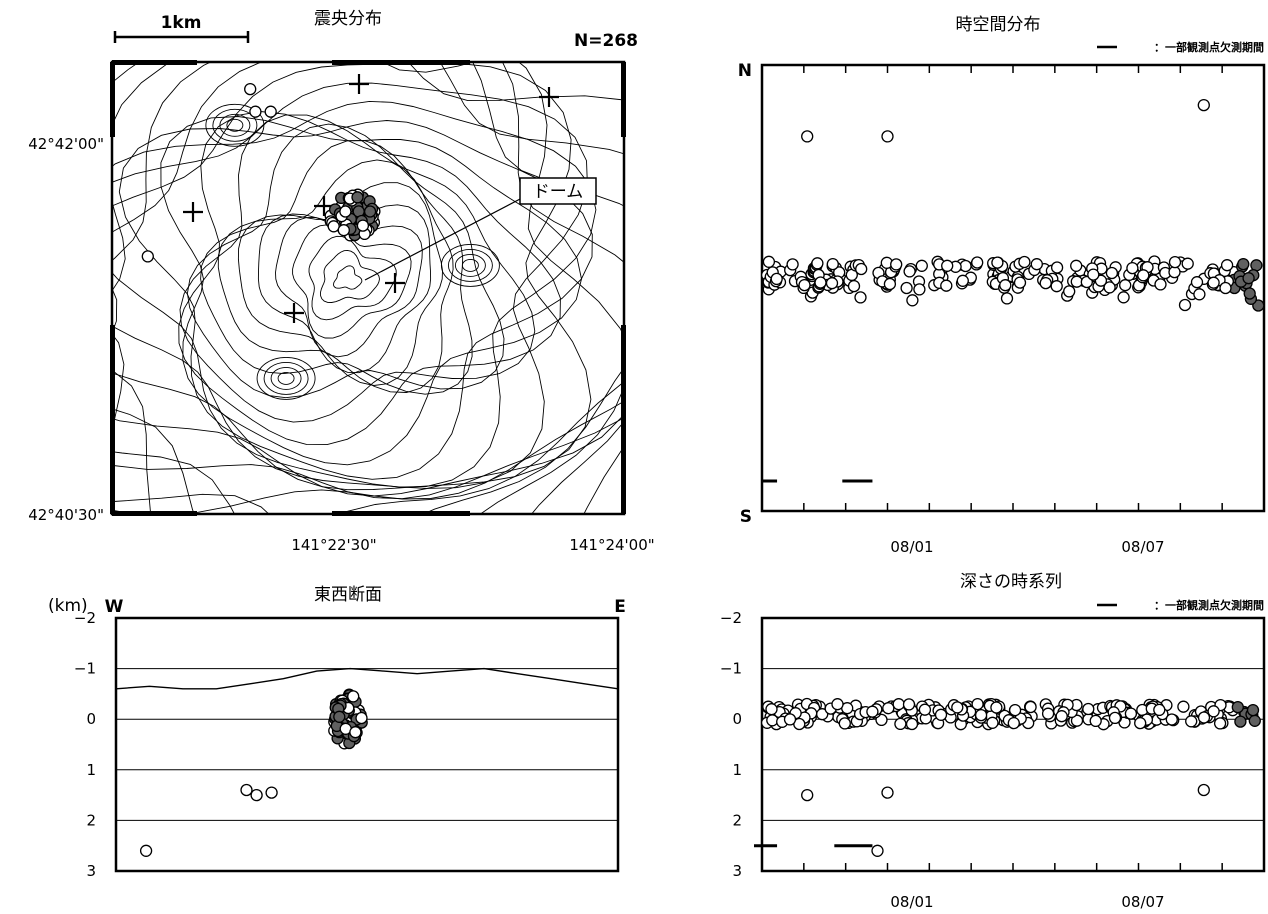 This screenshot has width=1268, height=914. What do you see at coordinates (114, 607) in the screenshot?
I see `west-label: W` at bounding box center [114, 607].